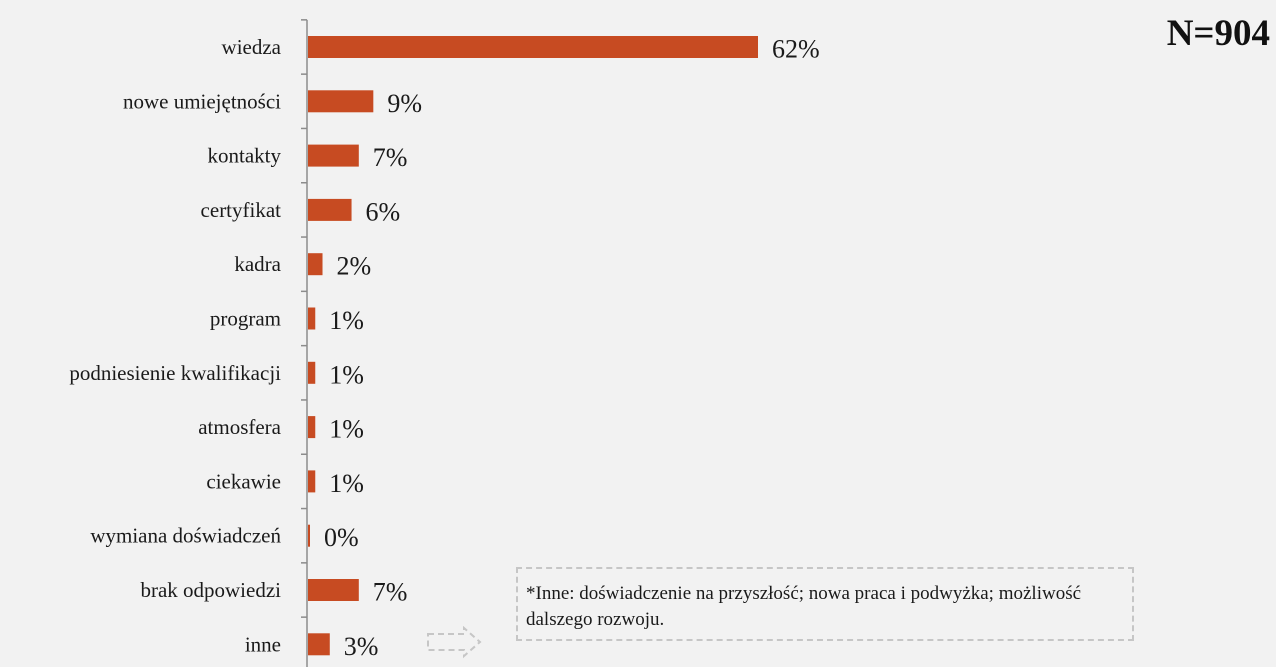  What do you see at coordinates (454, 642) in the screenshot?
I see `arrow-right-icon` at bounding box center [454, 642].